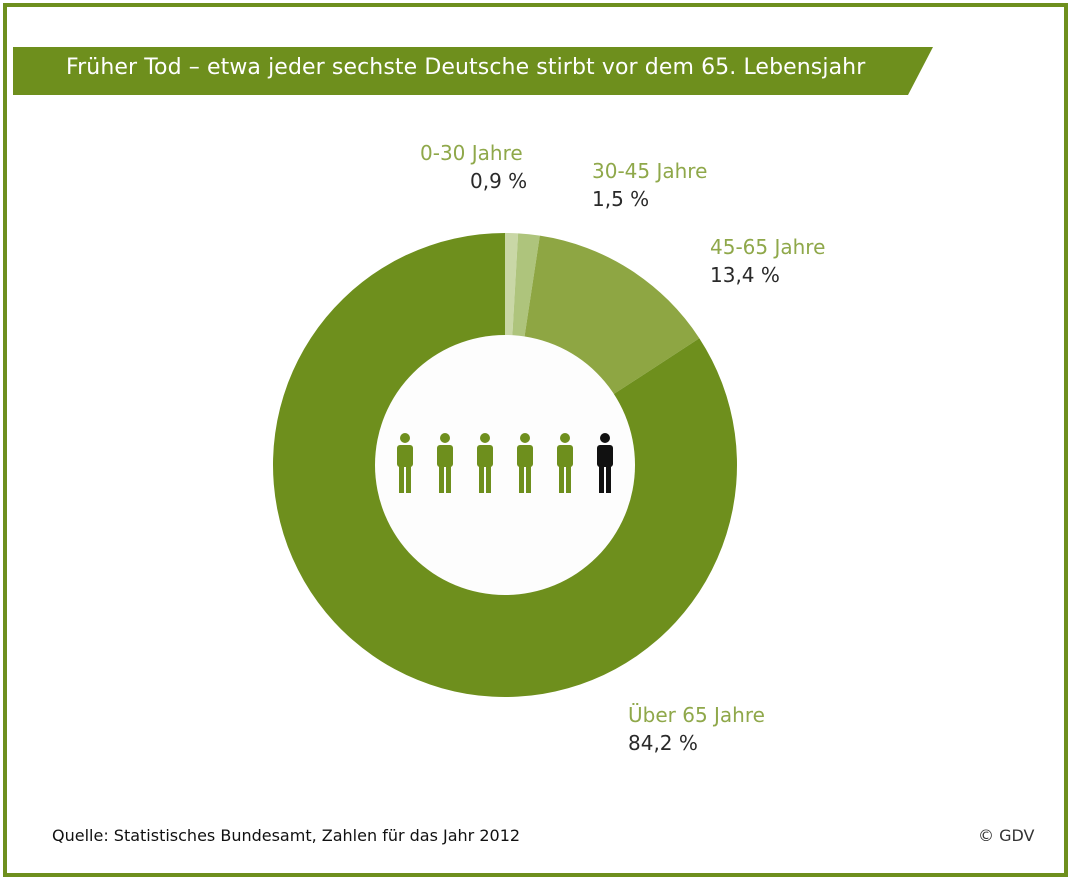 The image size is (1071, 878). I want to click on slice-value-30-45: 1,5 %, so click(620, 199).